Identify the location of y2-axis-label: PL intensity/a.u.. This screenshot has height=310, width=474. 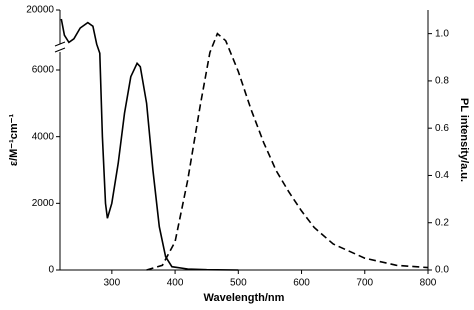
(464, 140).